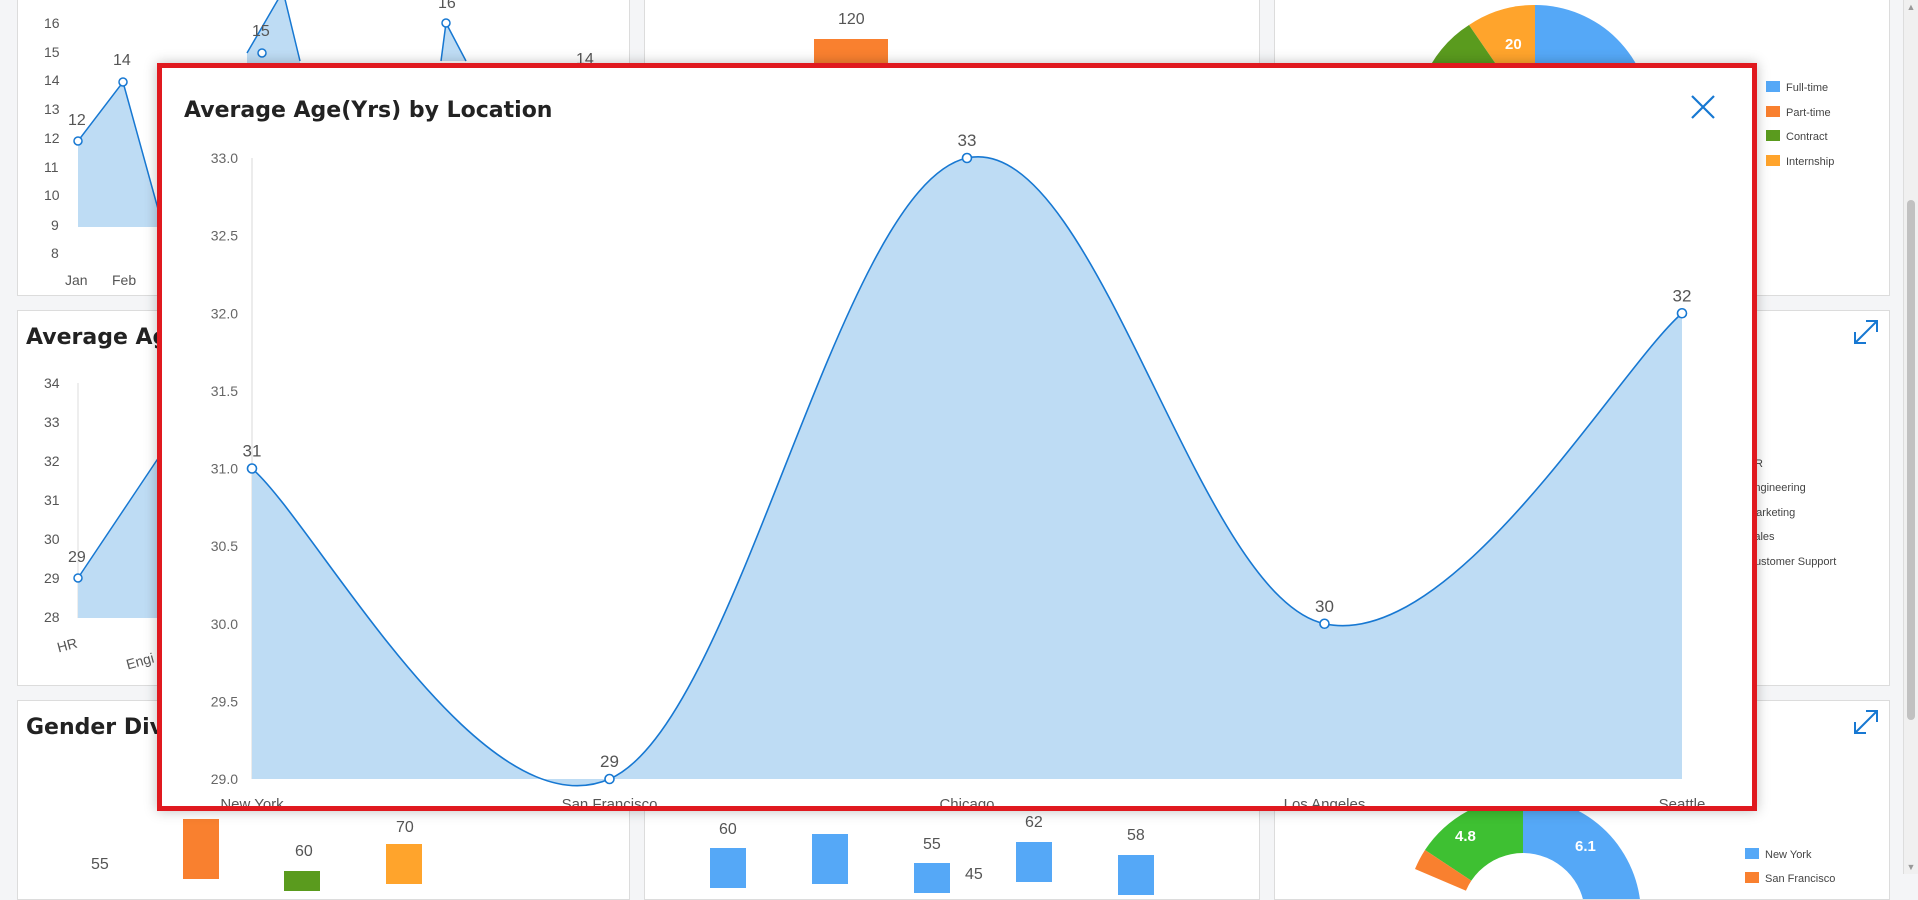 The image size is (1918, 900). Describe the element at coordinates (224, 701) in the screenshot. I see `y-tick-label: 29.5` at that location.